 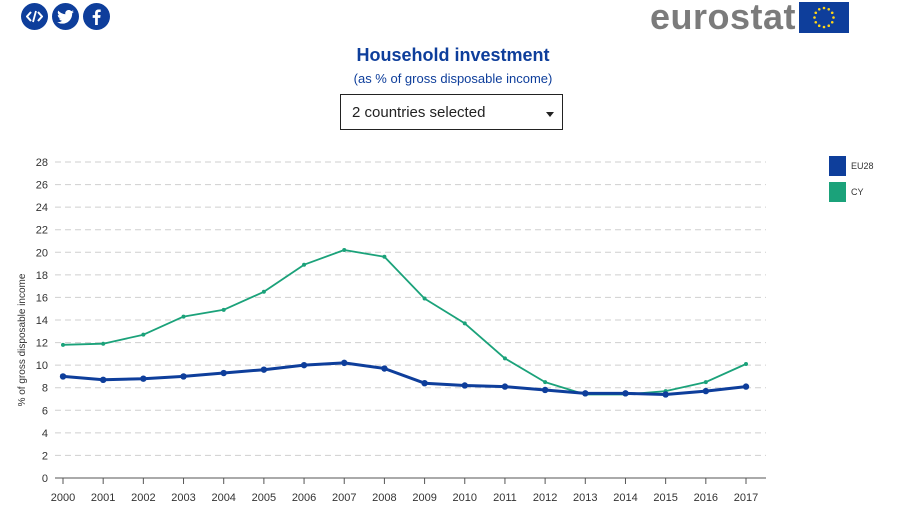 What do you see at coordinates (42, 321) in the screenshot?
I see `y-tick-label: 14` at bounding box center [42, 321].